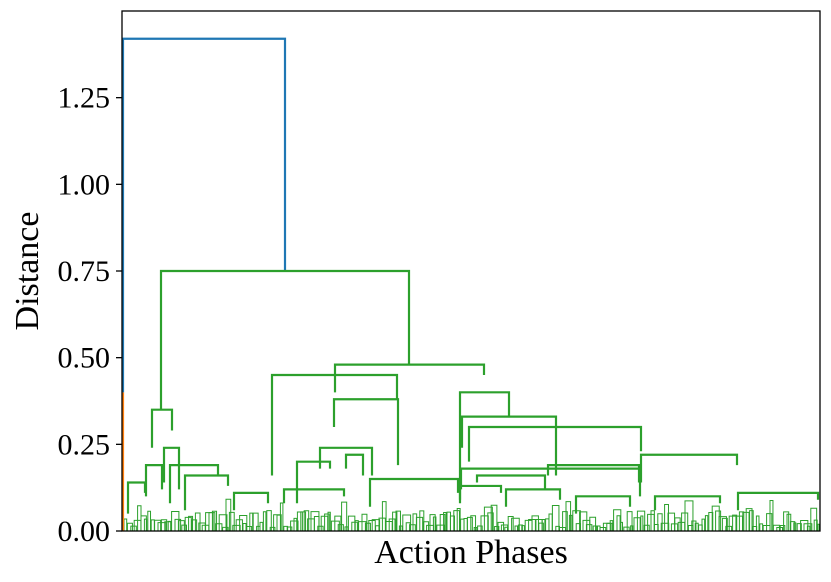  What do you see at coordinates (84, 98) in the screenshot?
I see `y-tick-label: 1.25` at bounding box center [84, 98].